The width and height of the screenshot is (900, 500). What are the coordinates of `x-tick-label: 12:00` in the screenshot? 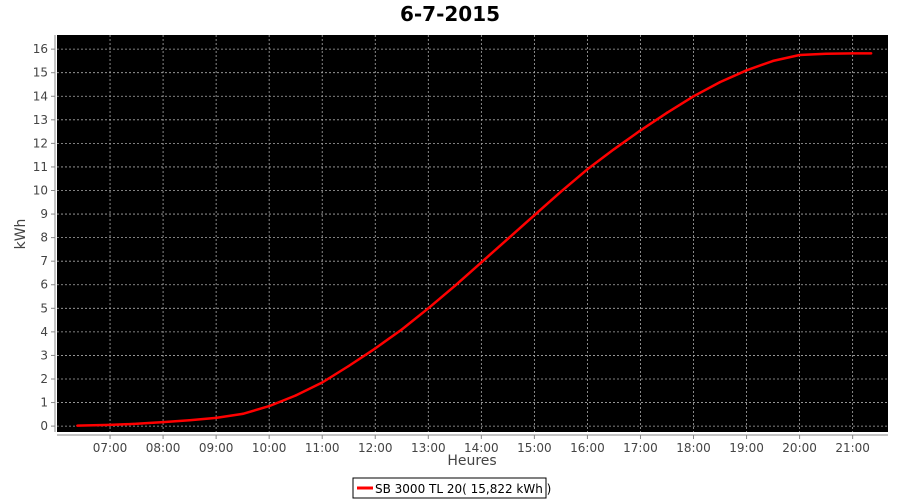 It's located at (375, 448).